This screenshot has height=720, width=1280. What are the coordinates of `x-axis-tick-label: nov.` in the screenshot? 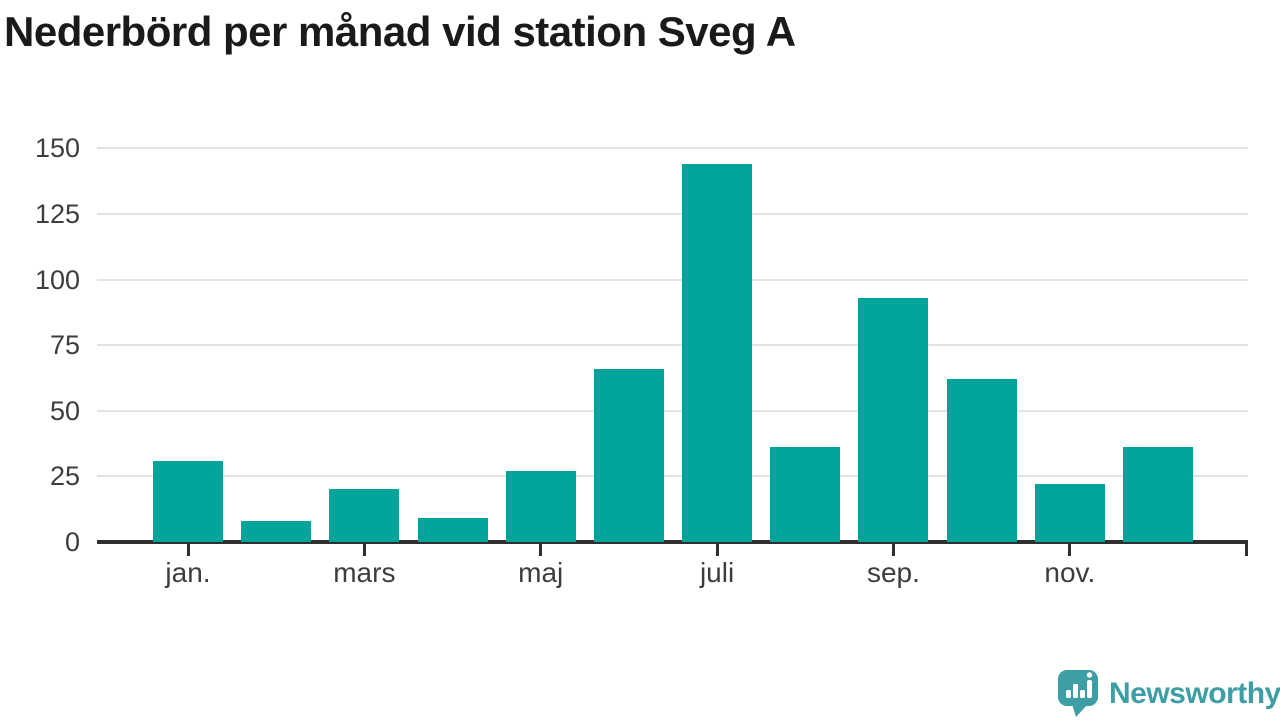 It's located at (1070, 572).